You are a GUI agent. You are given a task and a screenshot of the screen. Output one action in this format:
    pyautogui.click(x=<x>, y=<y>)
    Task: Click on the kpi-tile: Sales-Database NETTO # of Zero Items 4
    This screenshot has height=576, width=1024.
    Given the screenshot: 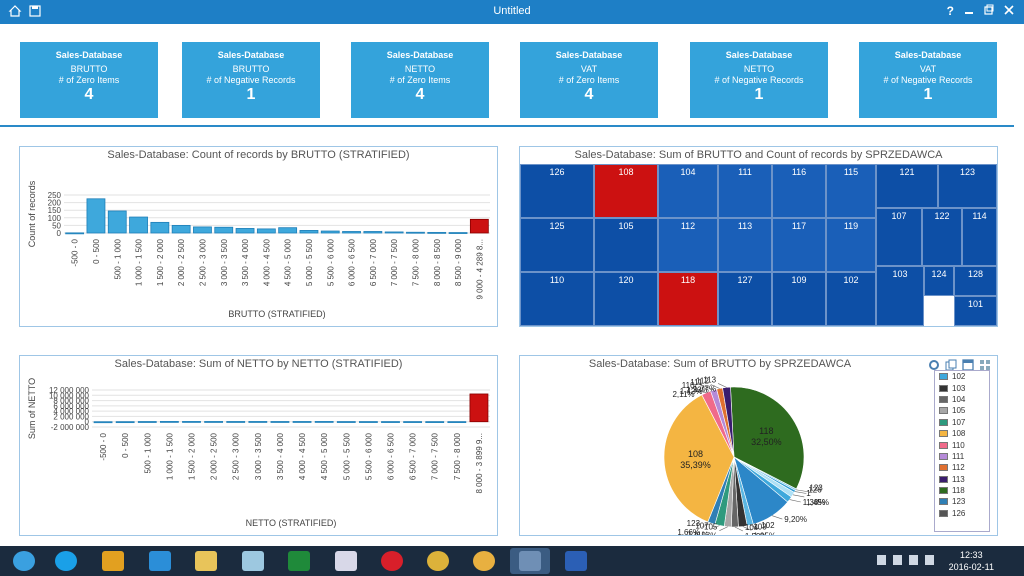 What is the action you would take?
    pyautogui.click(x=420, y=80)
    